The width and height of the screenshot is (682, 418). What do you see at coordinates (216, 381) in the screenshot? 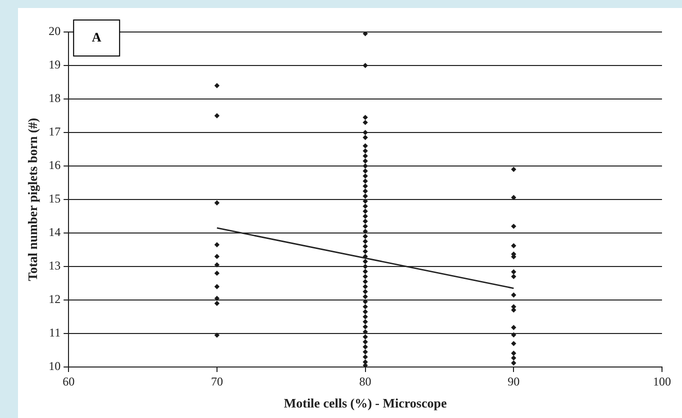
I see `x-tick-label: 70` at bounding box center [216, 381].